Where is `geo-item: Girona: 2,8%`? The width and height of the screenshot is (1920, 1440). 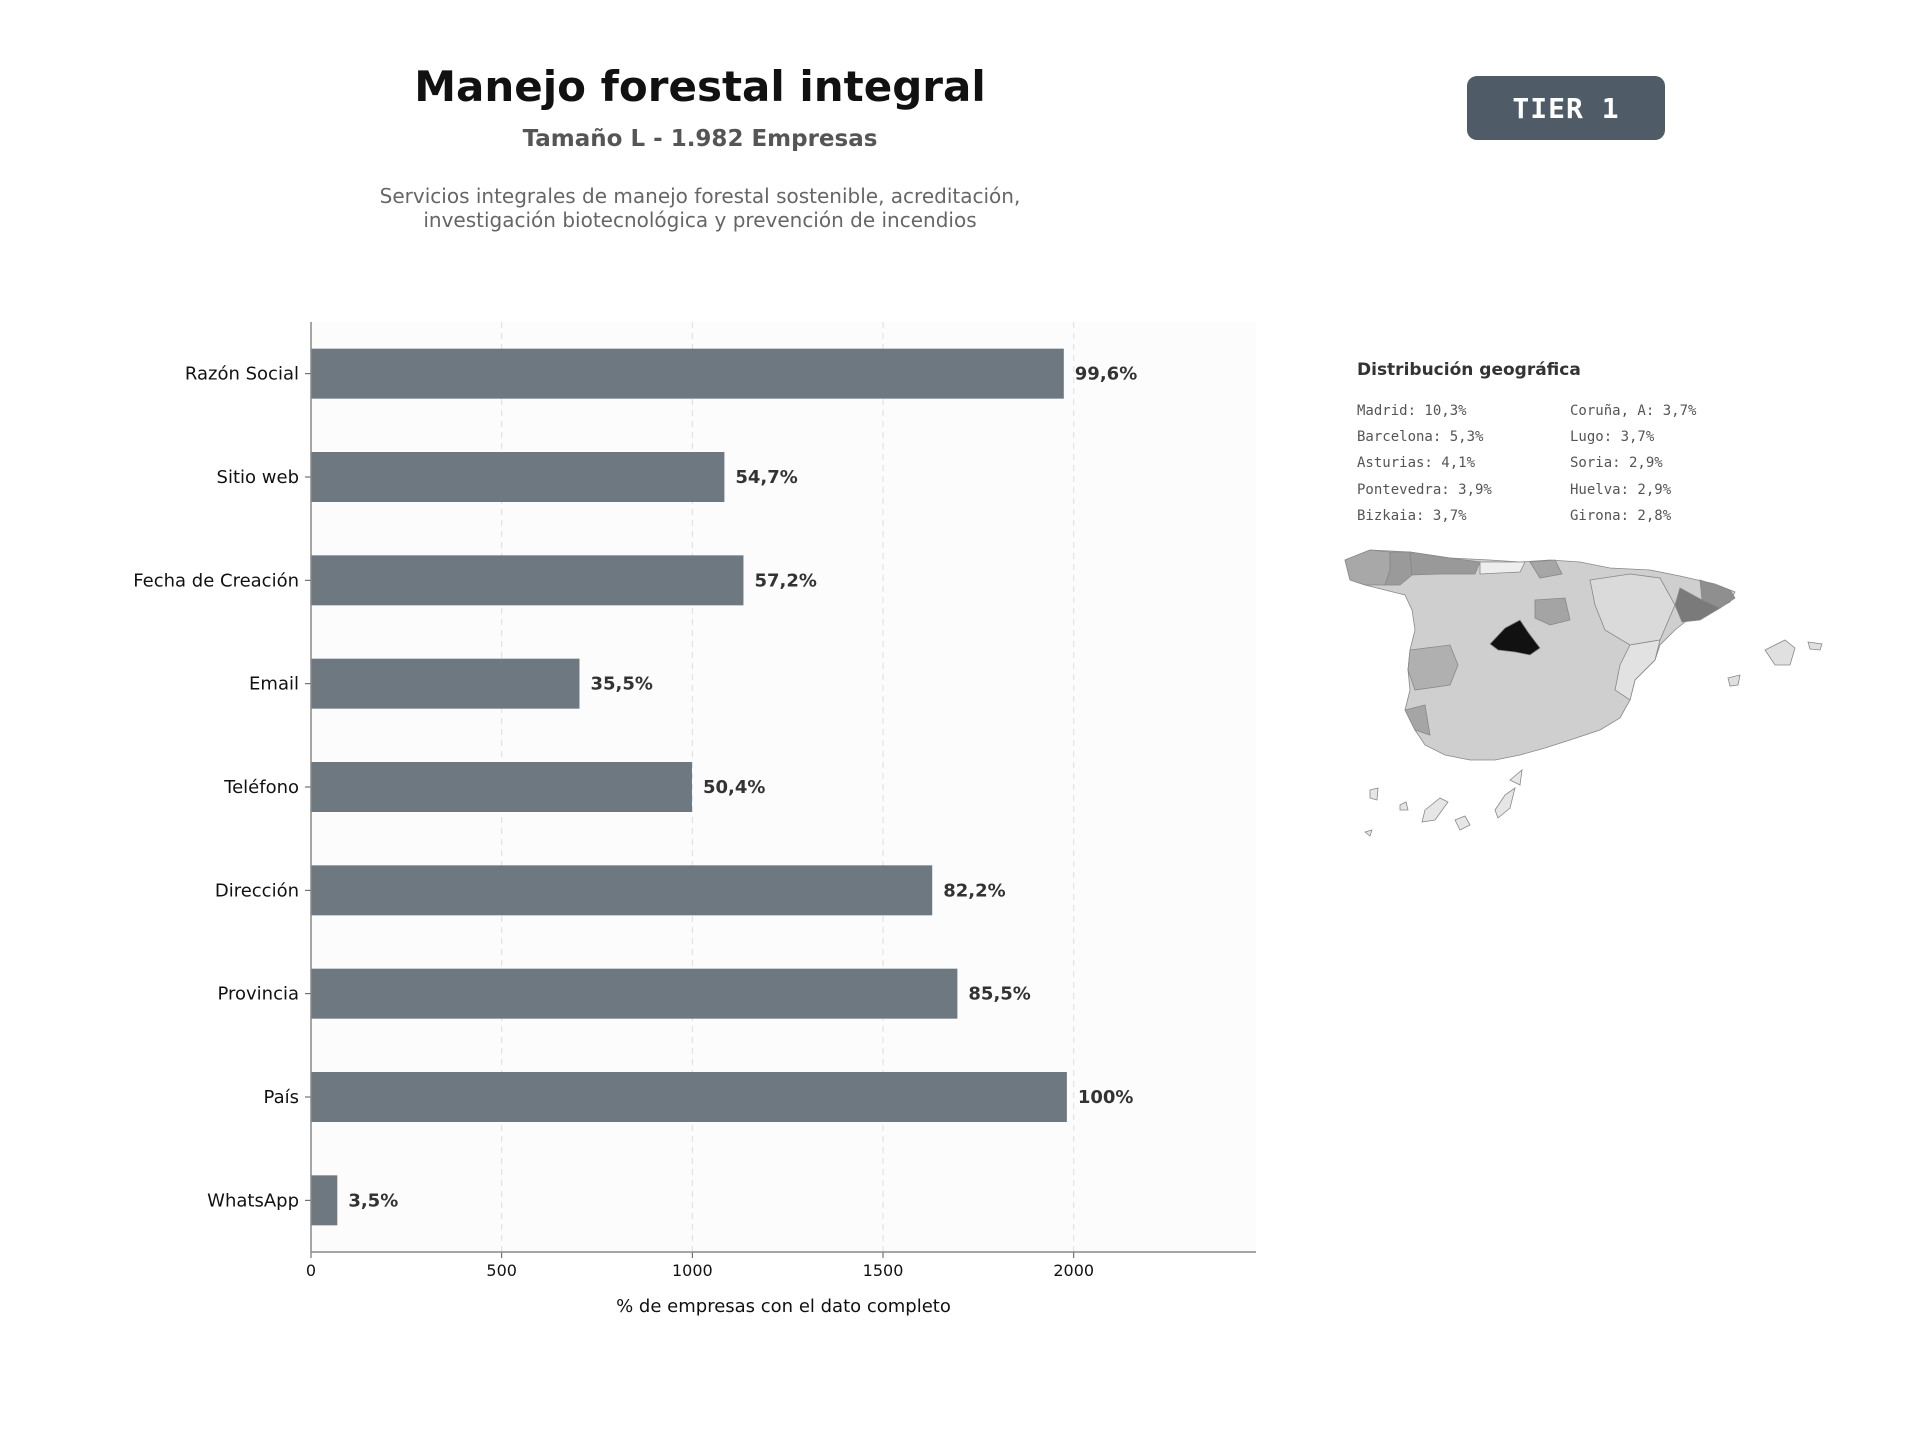 geo-item: Girona: 2,8% is located at coordinates (1621, 515).